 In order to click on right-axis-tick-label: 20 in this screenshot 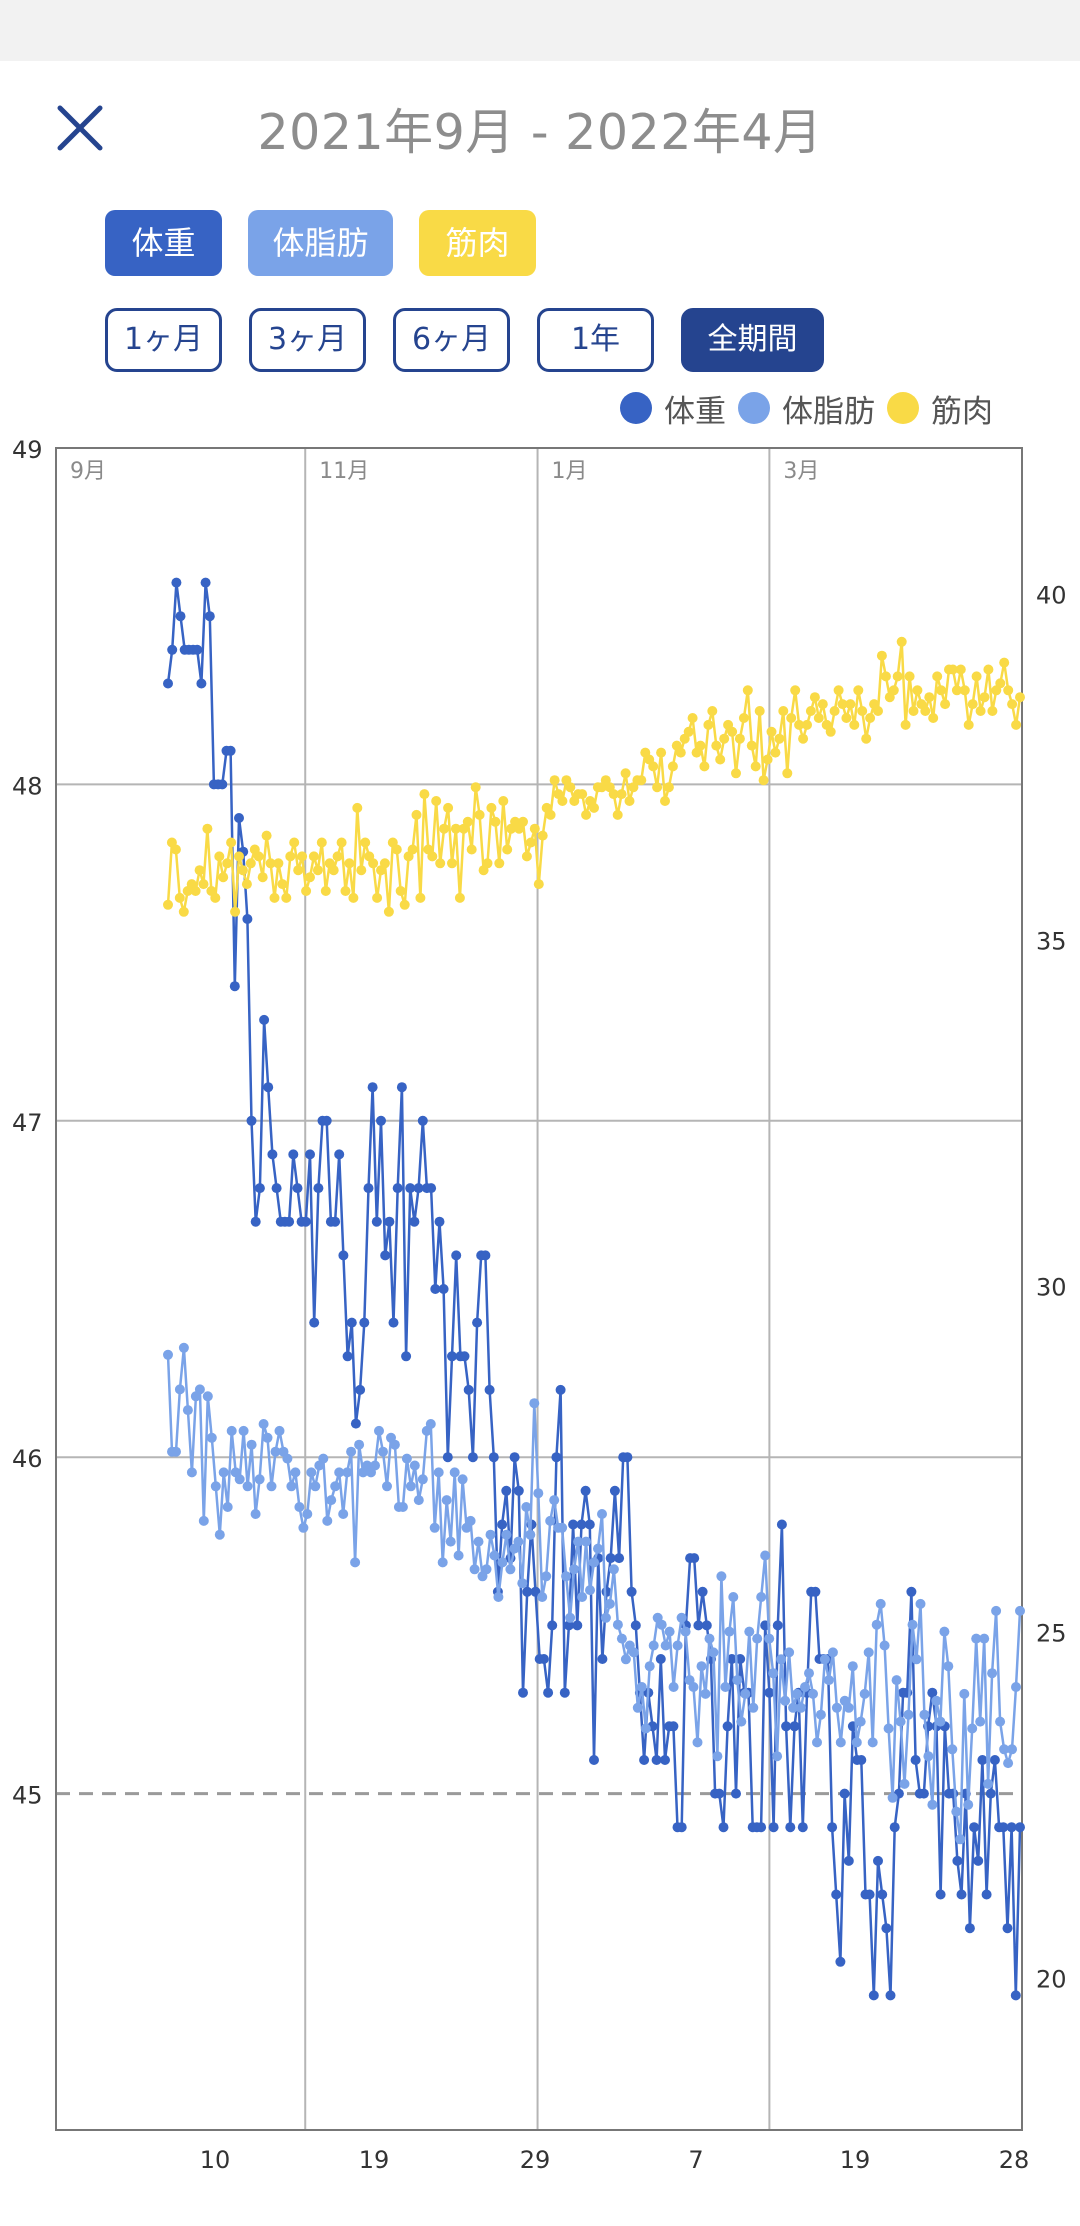, I will do `click(1051, 1980)`.